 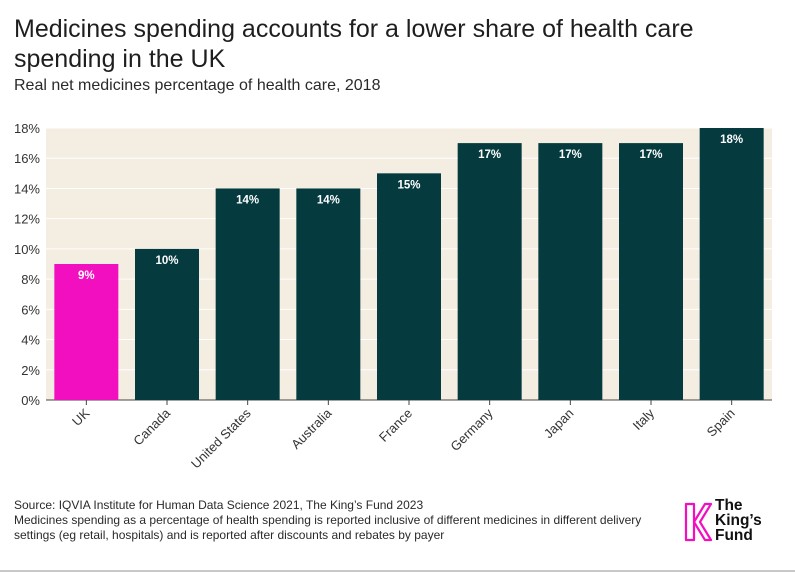 I want to click on data-label: 10%, so click(x=166, y=261).